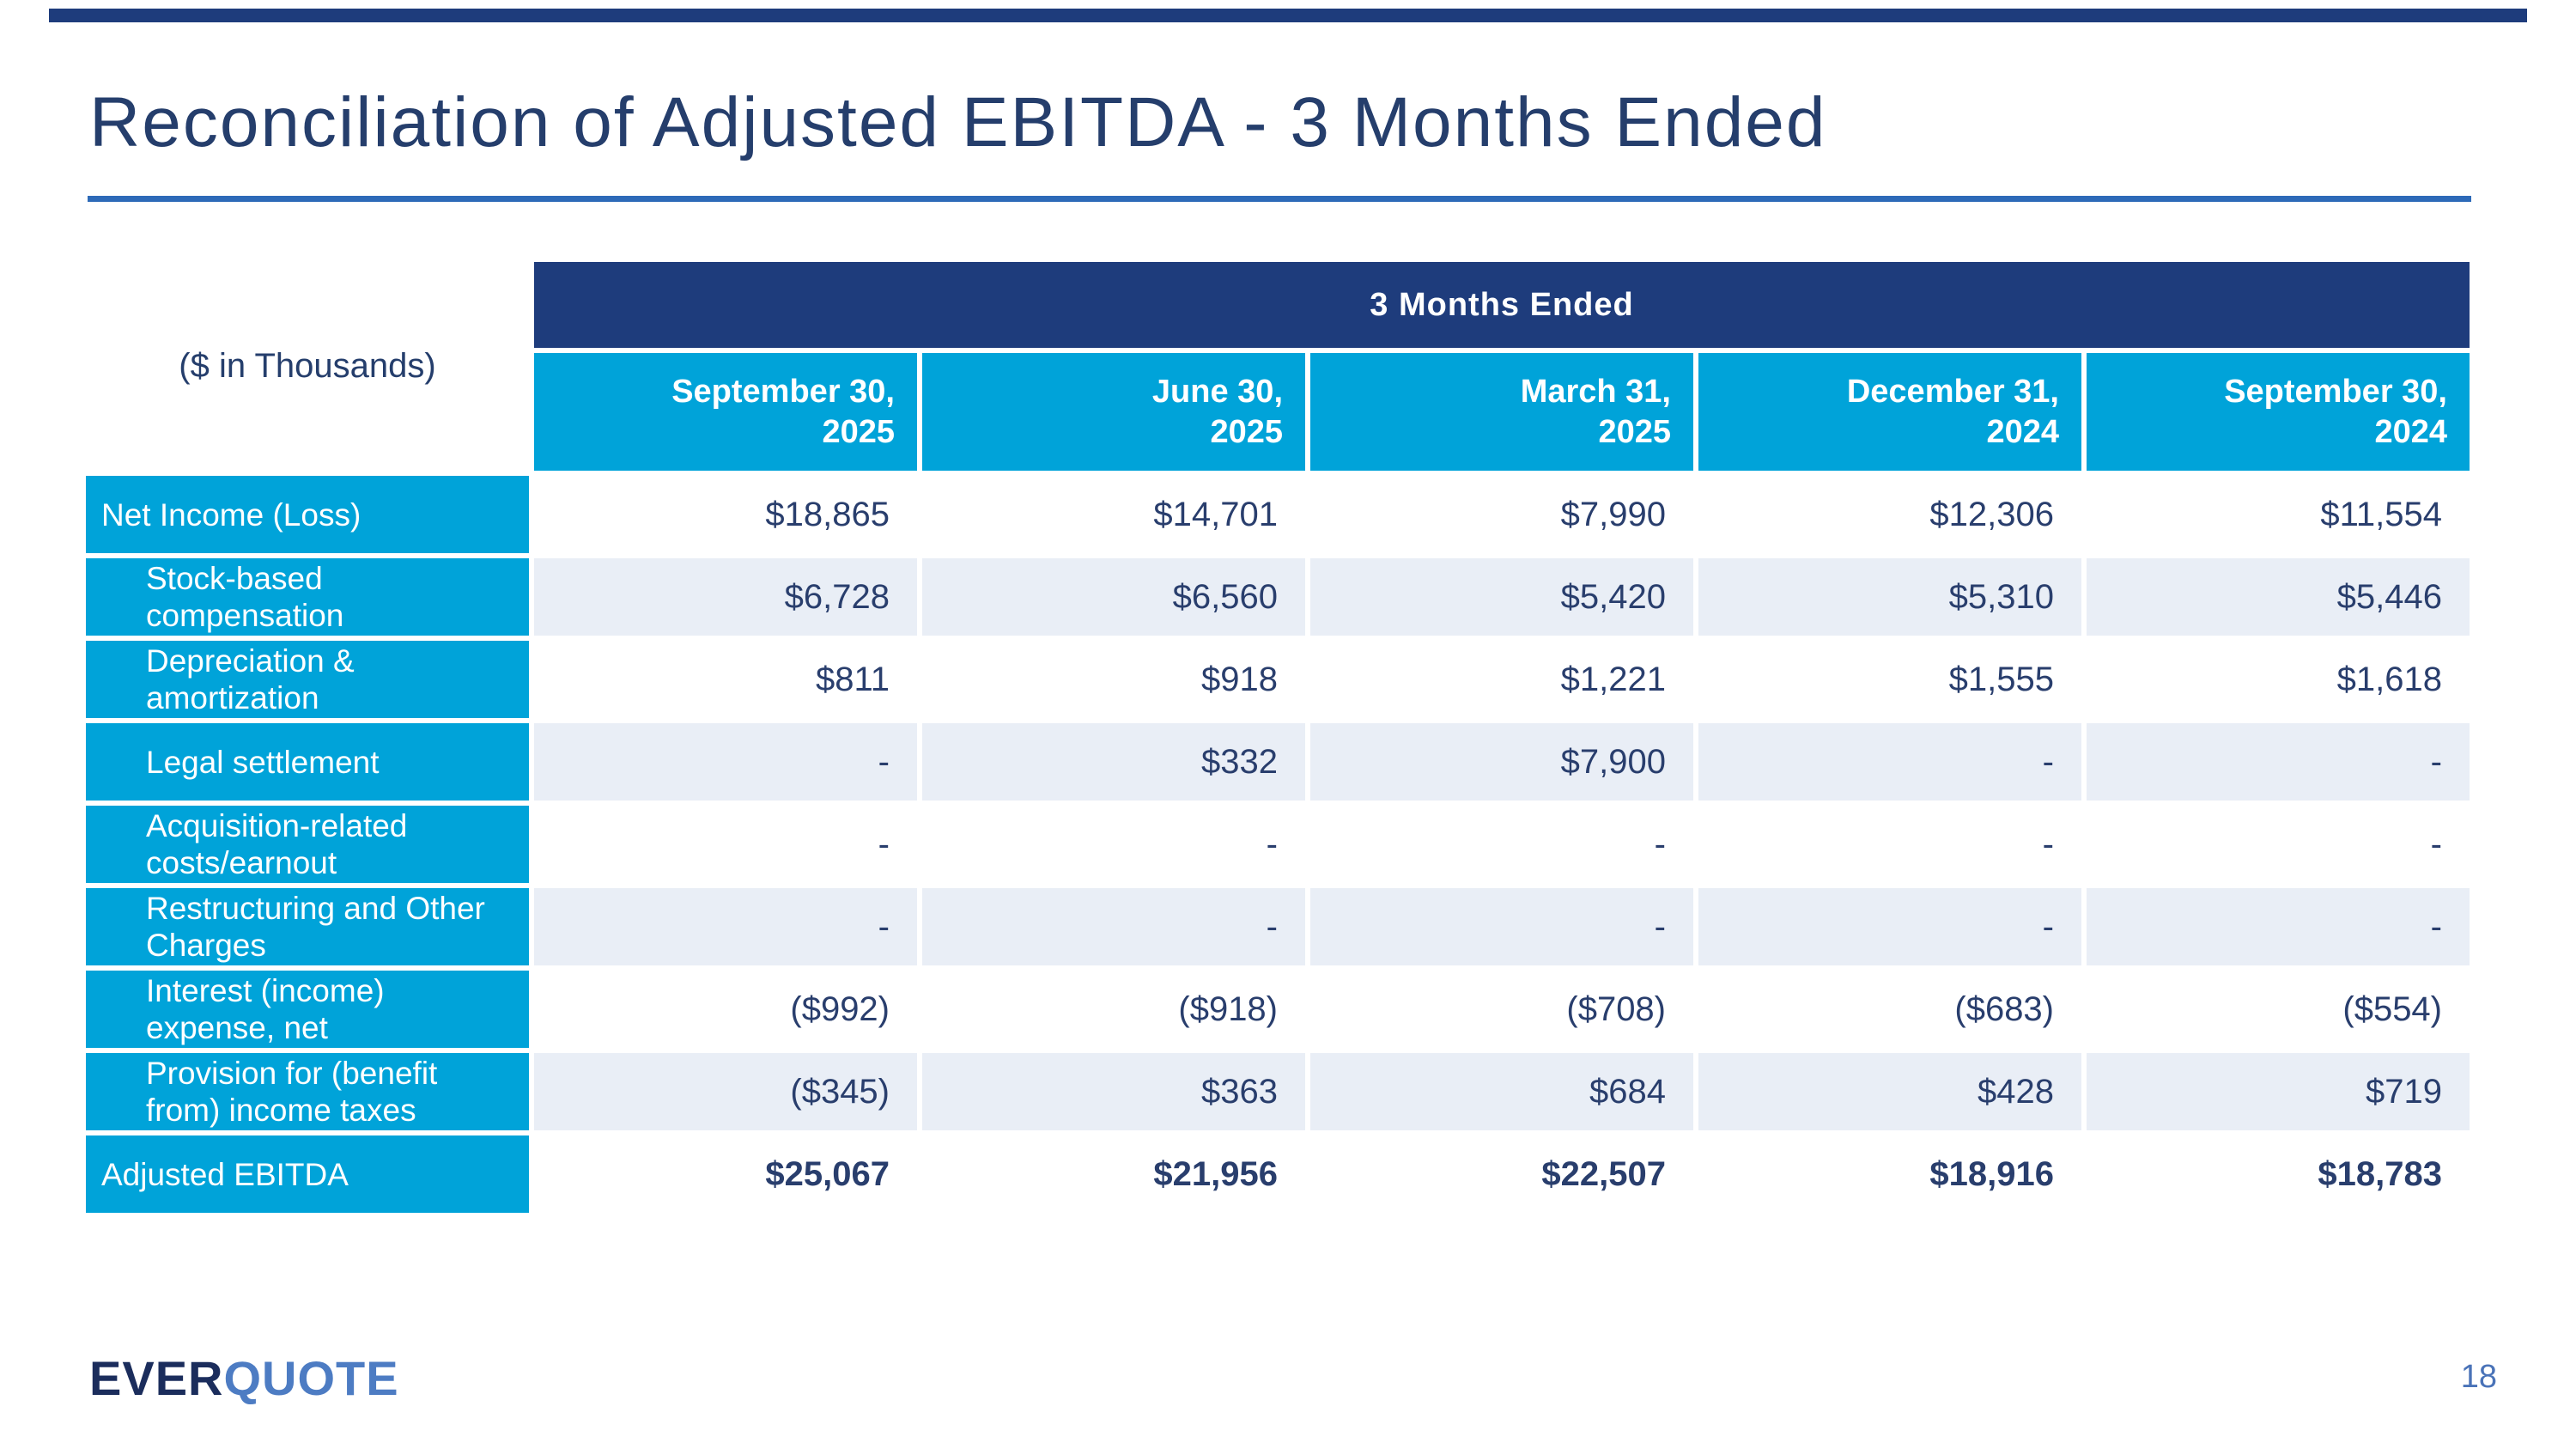  I want to click on column-header-sep-2025: September 30, 2025, so click(726, 412).